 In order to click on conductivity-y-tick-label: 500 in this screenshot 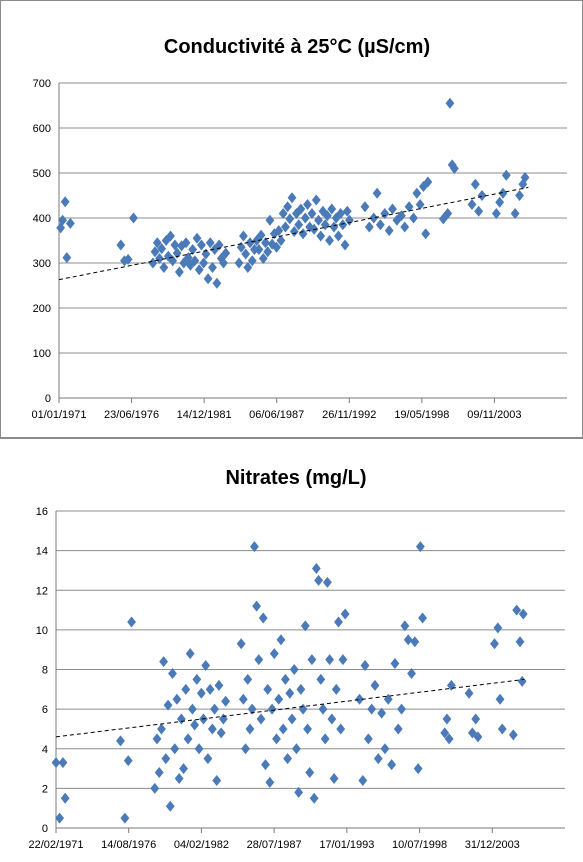, I will do `click(42, 174)`.